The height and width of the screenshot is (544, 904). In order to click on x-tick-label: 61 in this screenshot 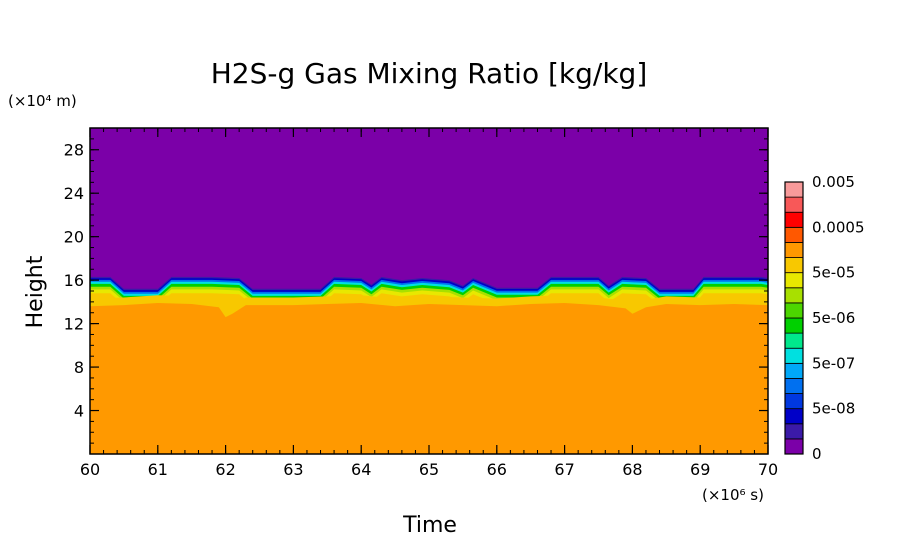, I will do `click(158, 469)`.